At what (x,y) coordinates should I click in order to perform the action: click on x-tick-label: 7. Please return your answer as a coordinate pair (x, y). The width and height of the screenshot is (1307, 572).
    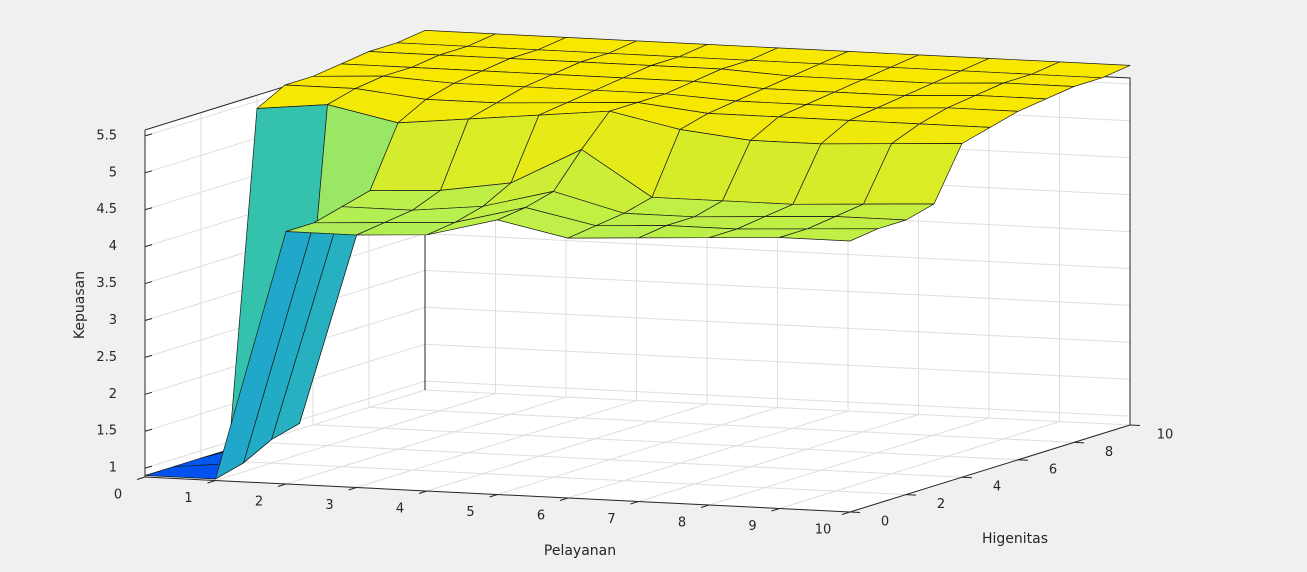
    Looking at the image, I should click on (611, 519).